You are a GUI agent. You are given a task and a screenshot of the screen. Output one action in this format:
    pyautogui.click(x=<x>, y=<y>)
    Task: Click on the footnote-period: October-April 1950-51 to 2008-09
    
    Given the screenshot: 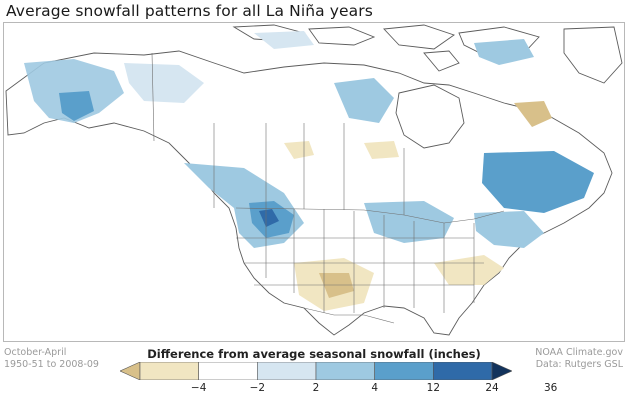 What is the action you would take?
    pyautogui.click(x=51, y=359)
    